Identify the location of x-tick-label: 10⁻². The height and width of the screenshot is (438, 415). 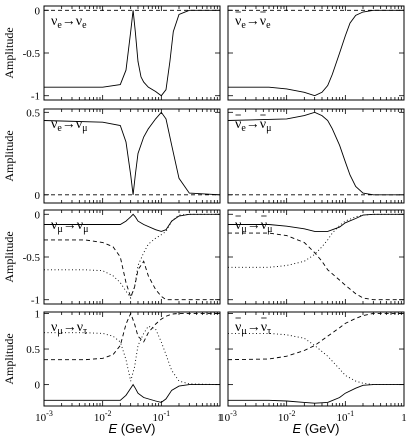
(287, 416).